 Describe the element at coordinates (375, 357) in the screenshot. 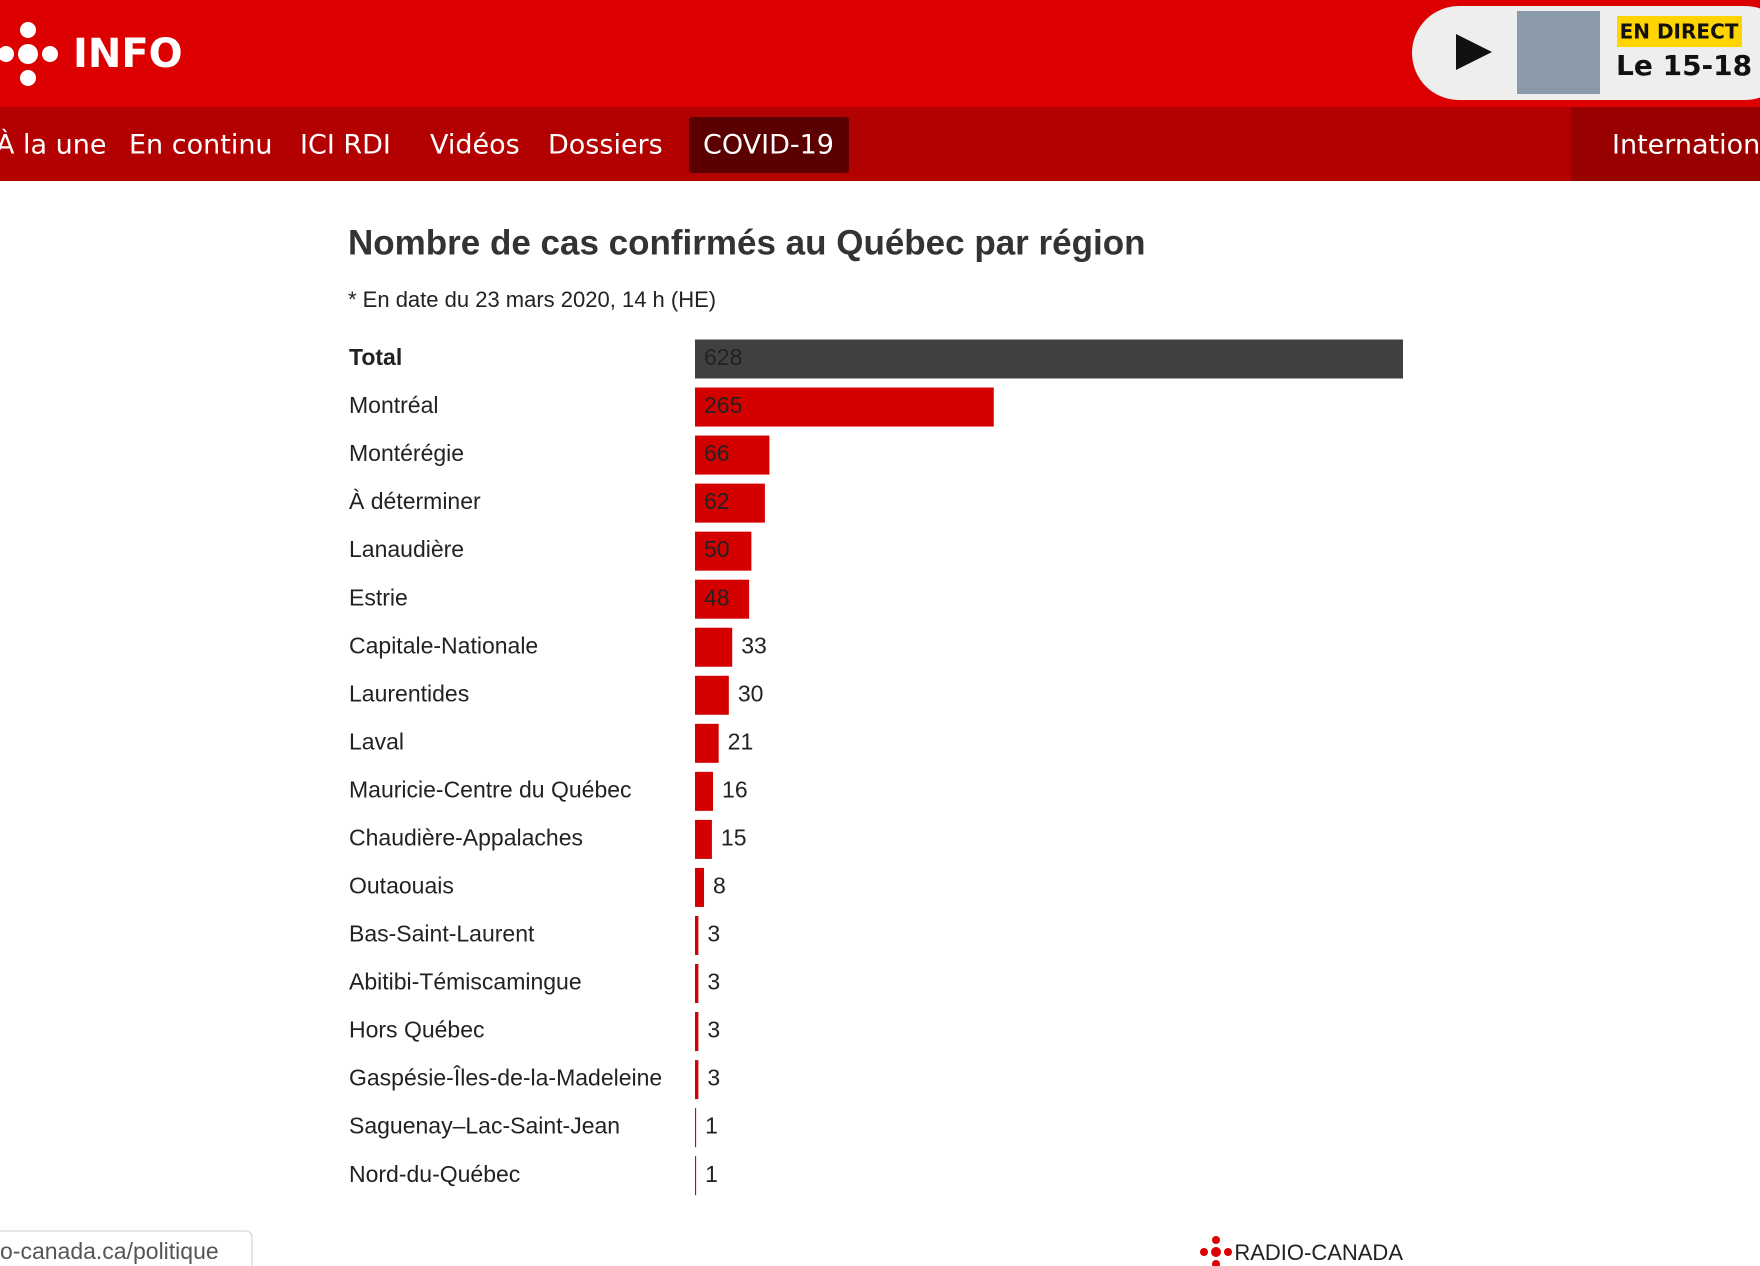

I see `category-label: Total` at that location.